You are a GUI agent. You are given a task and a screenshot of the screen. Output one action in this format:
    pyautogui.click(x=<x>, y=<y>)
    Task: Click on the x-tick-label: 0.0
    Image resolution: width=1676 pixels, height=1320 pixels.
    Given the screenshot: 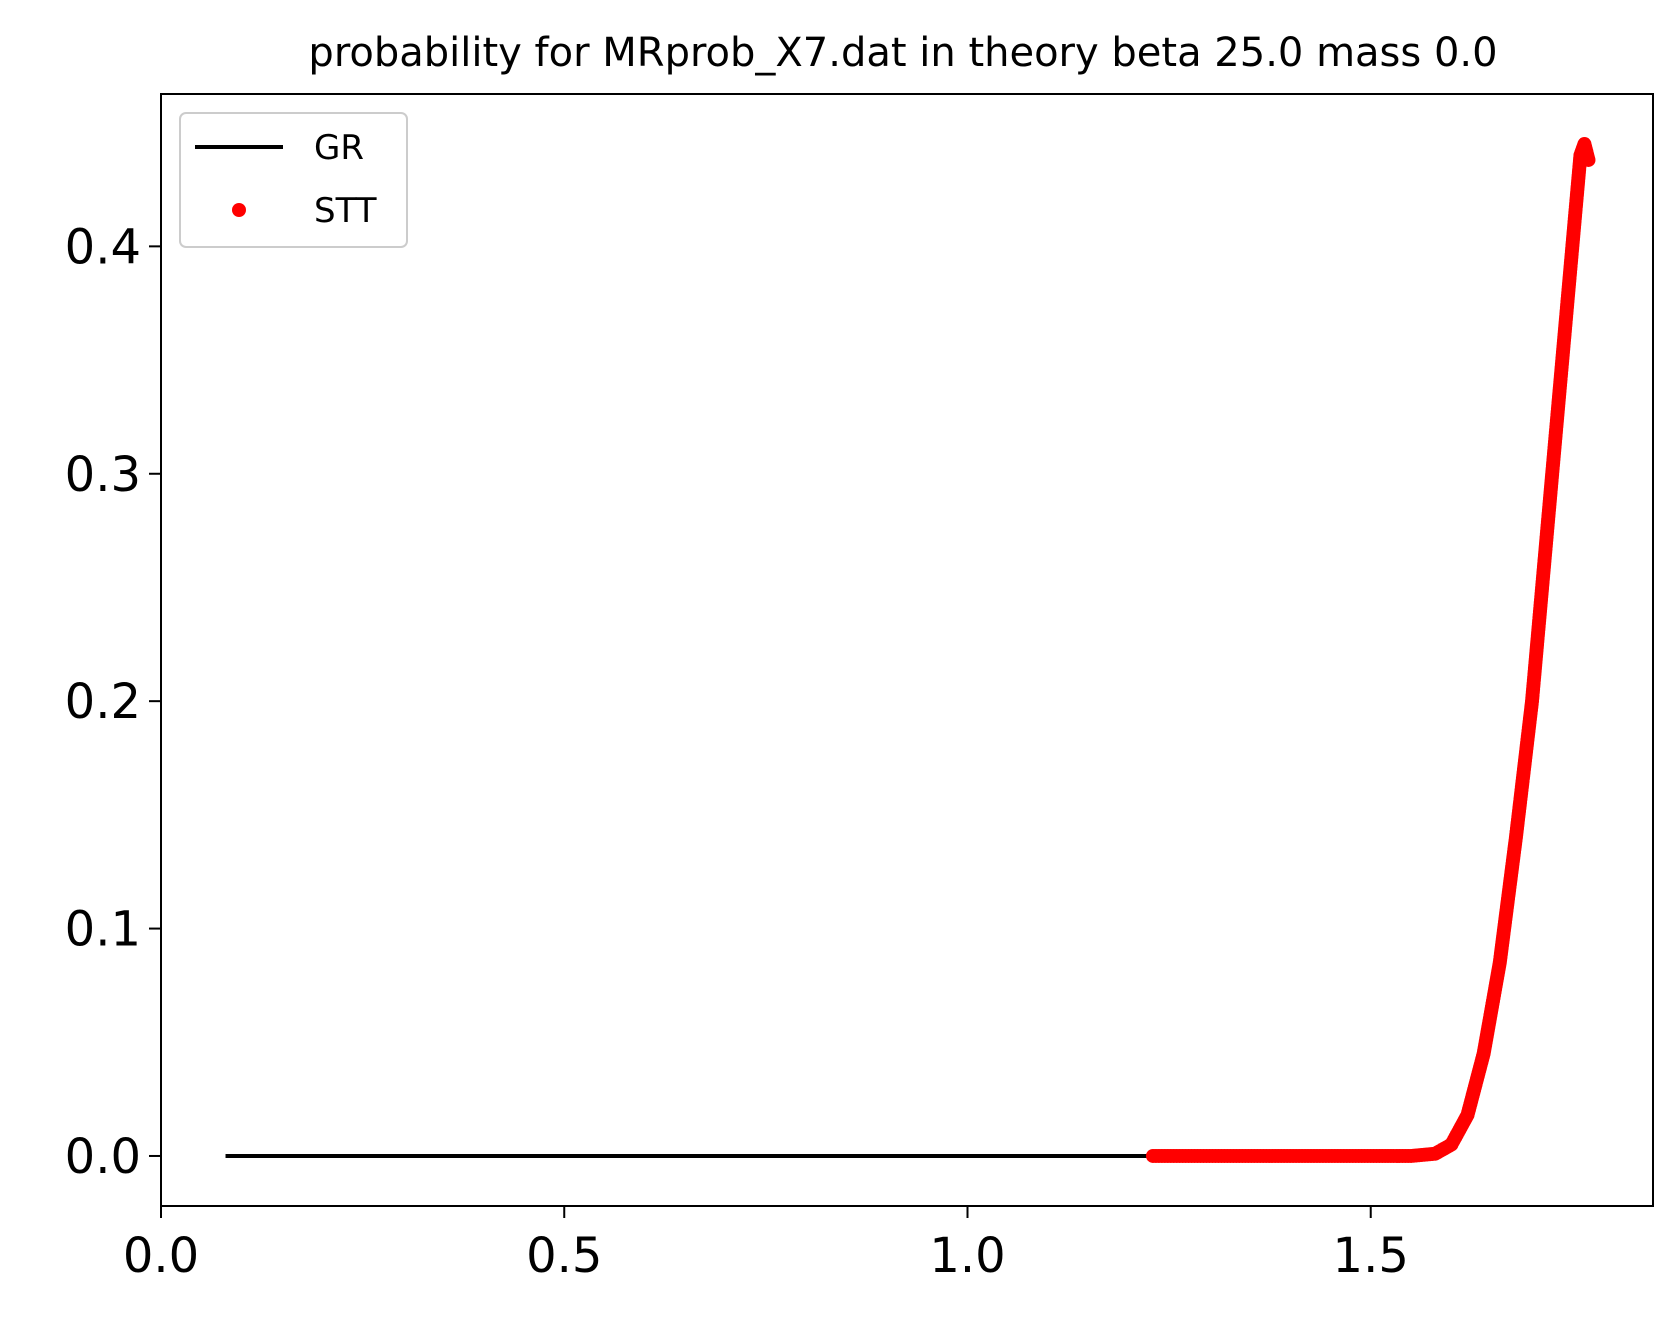 What is the action you would take?
    pyautogui.click(x=161, y=1256)
    